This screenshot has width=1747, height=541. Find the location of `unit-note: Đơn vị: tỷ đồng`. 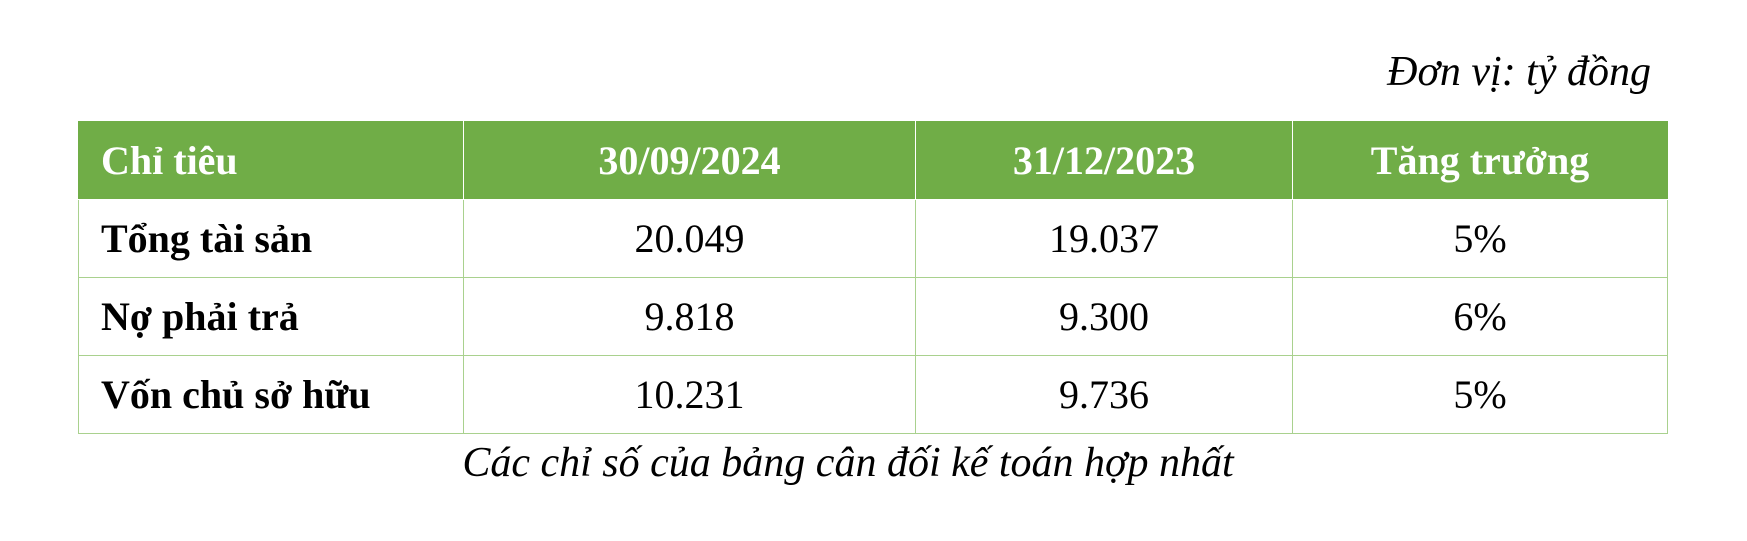

unit-note: Đơn vị: tỷ đồng is located at coordinates (1519, 72).